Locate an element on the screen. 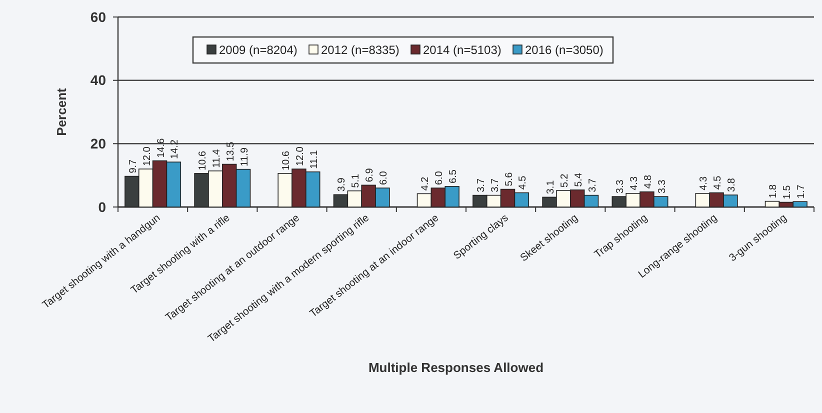  legend-label: 2012 (n=8335) is located at coordinates (360, 50).